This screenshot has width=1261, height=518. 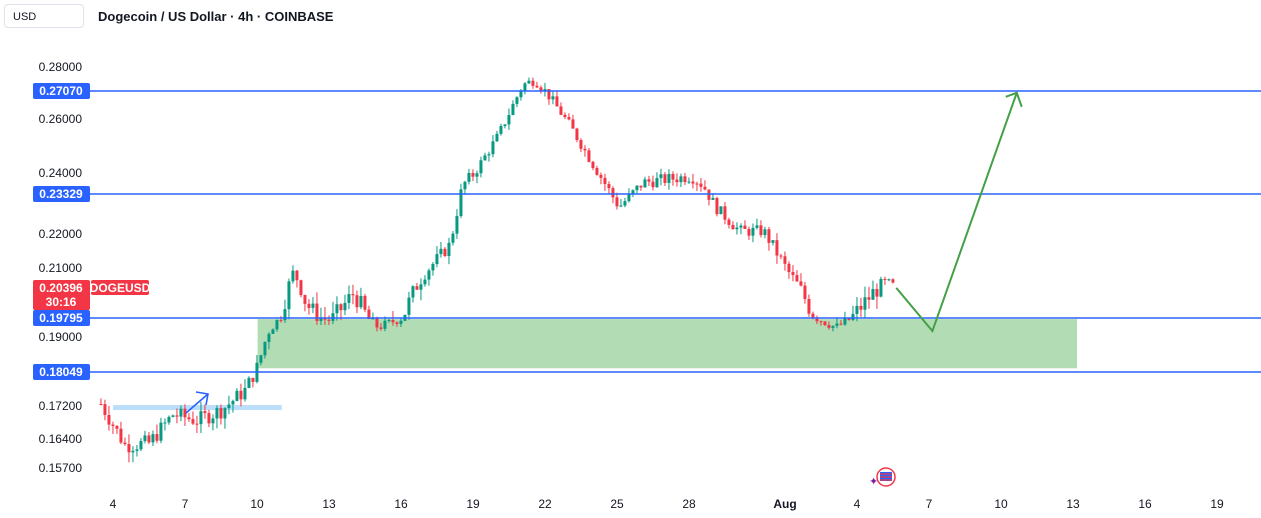 I want to click on x-tick-label: 7, so click(x=929, y=504).